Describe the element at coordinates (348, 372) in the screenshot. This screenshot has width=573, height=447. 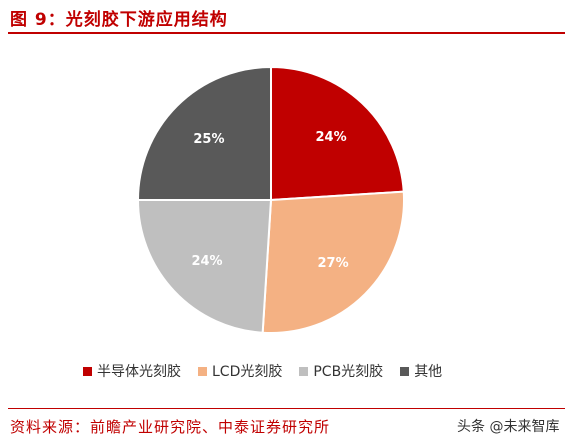
I see `legend-label: PCB光刻胶` at that location.